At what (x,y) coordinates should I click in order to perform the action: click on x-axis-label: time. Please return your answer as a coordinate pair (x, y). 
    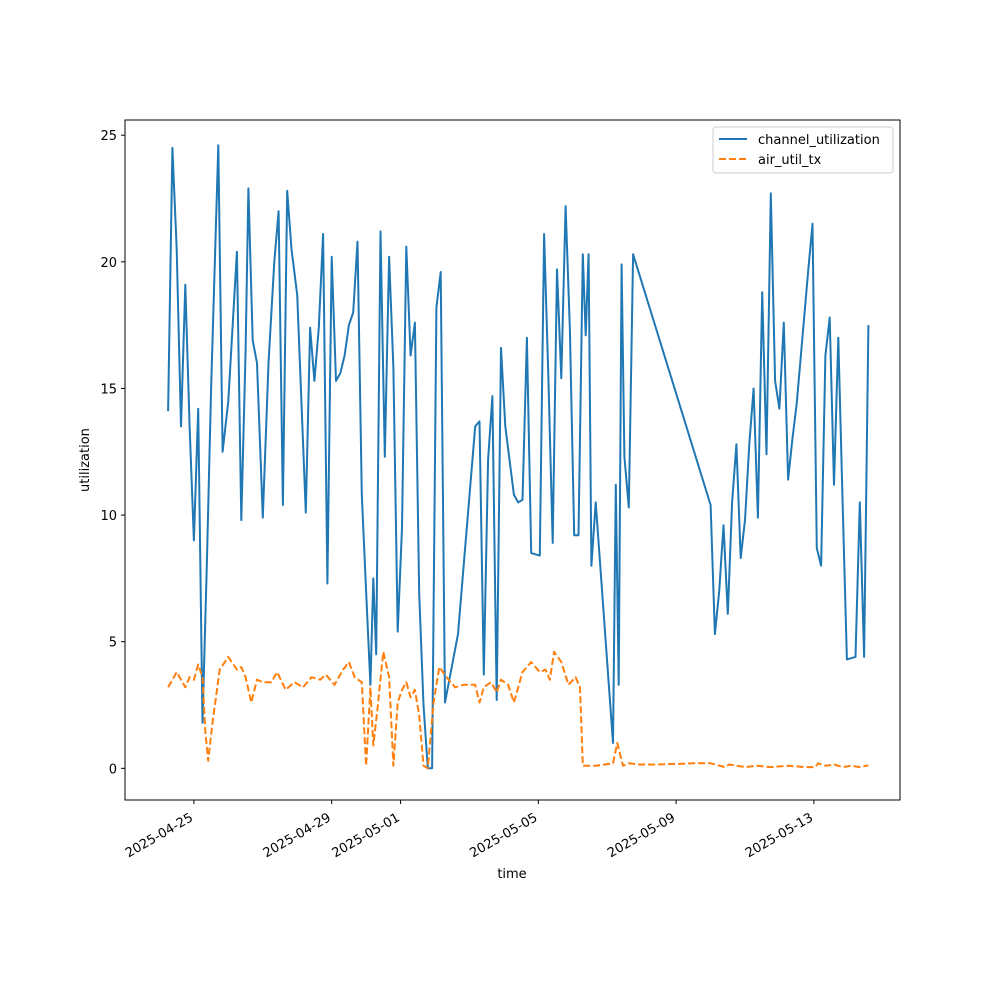
    Looking at the image, I should click on (511, 874).